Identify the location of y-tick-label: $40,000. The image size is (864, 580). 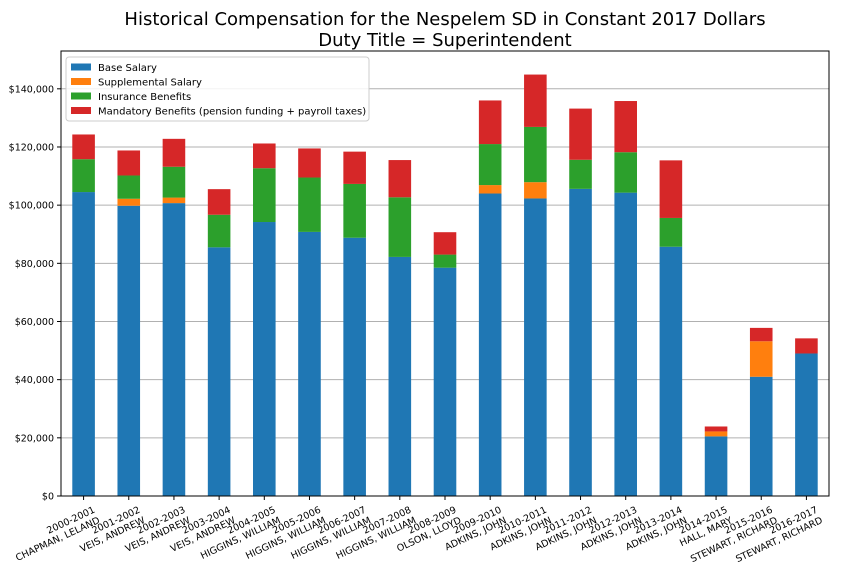
(34, 380).